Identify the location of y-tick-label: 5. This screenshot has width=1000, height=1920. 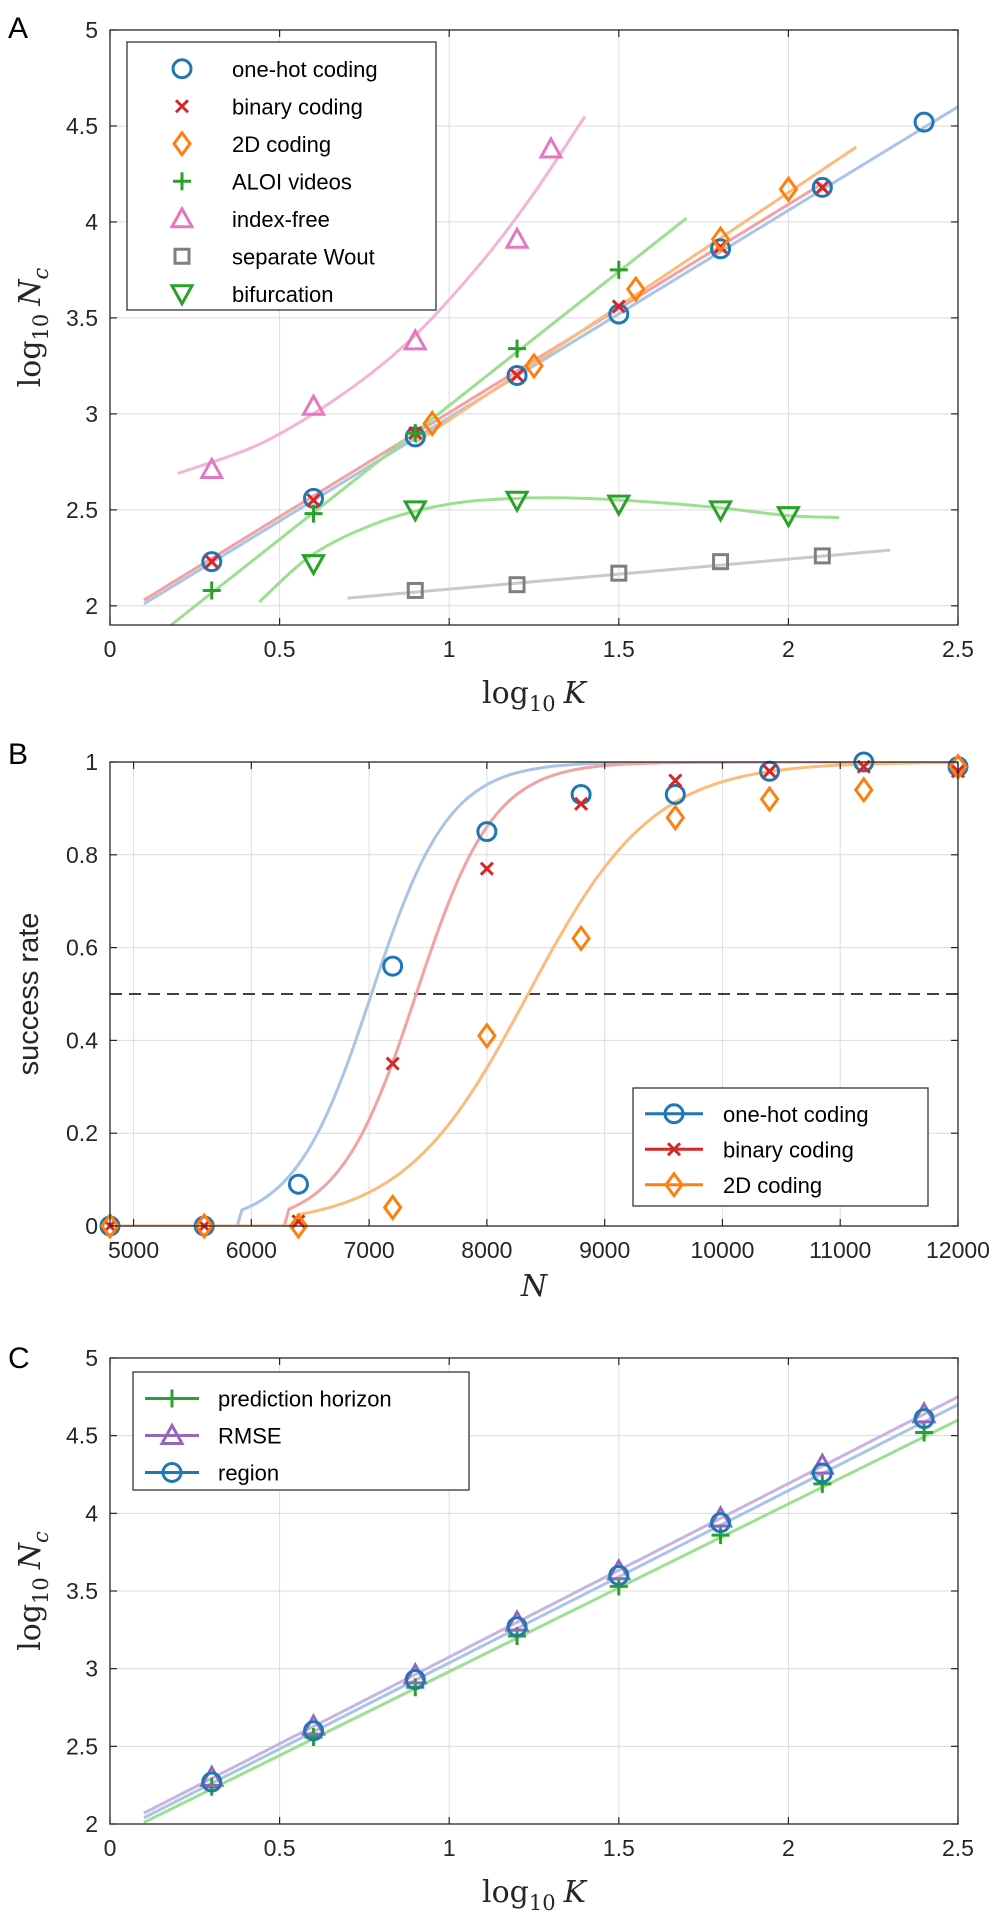
(91, 30).